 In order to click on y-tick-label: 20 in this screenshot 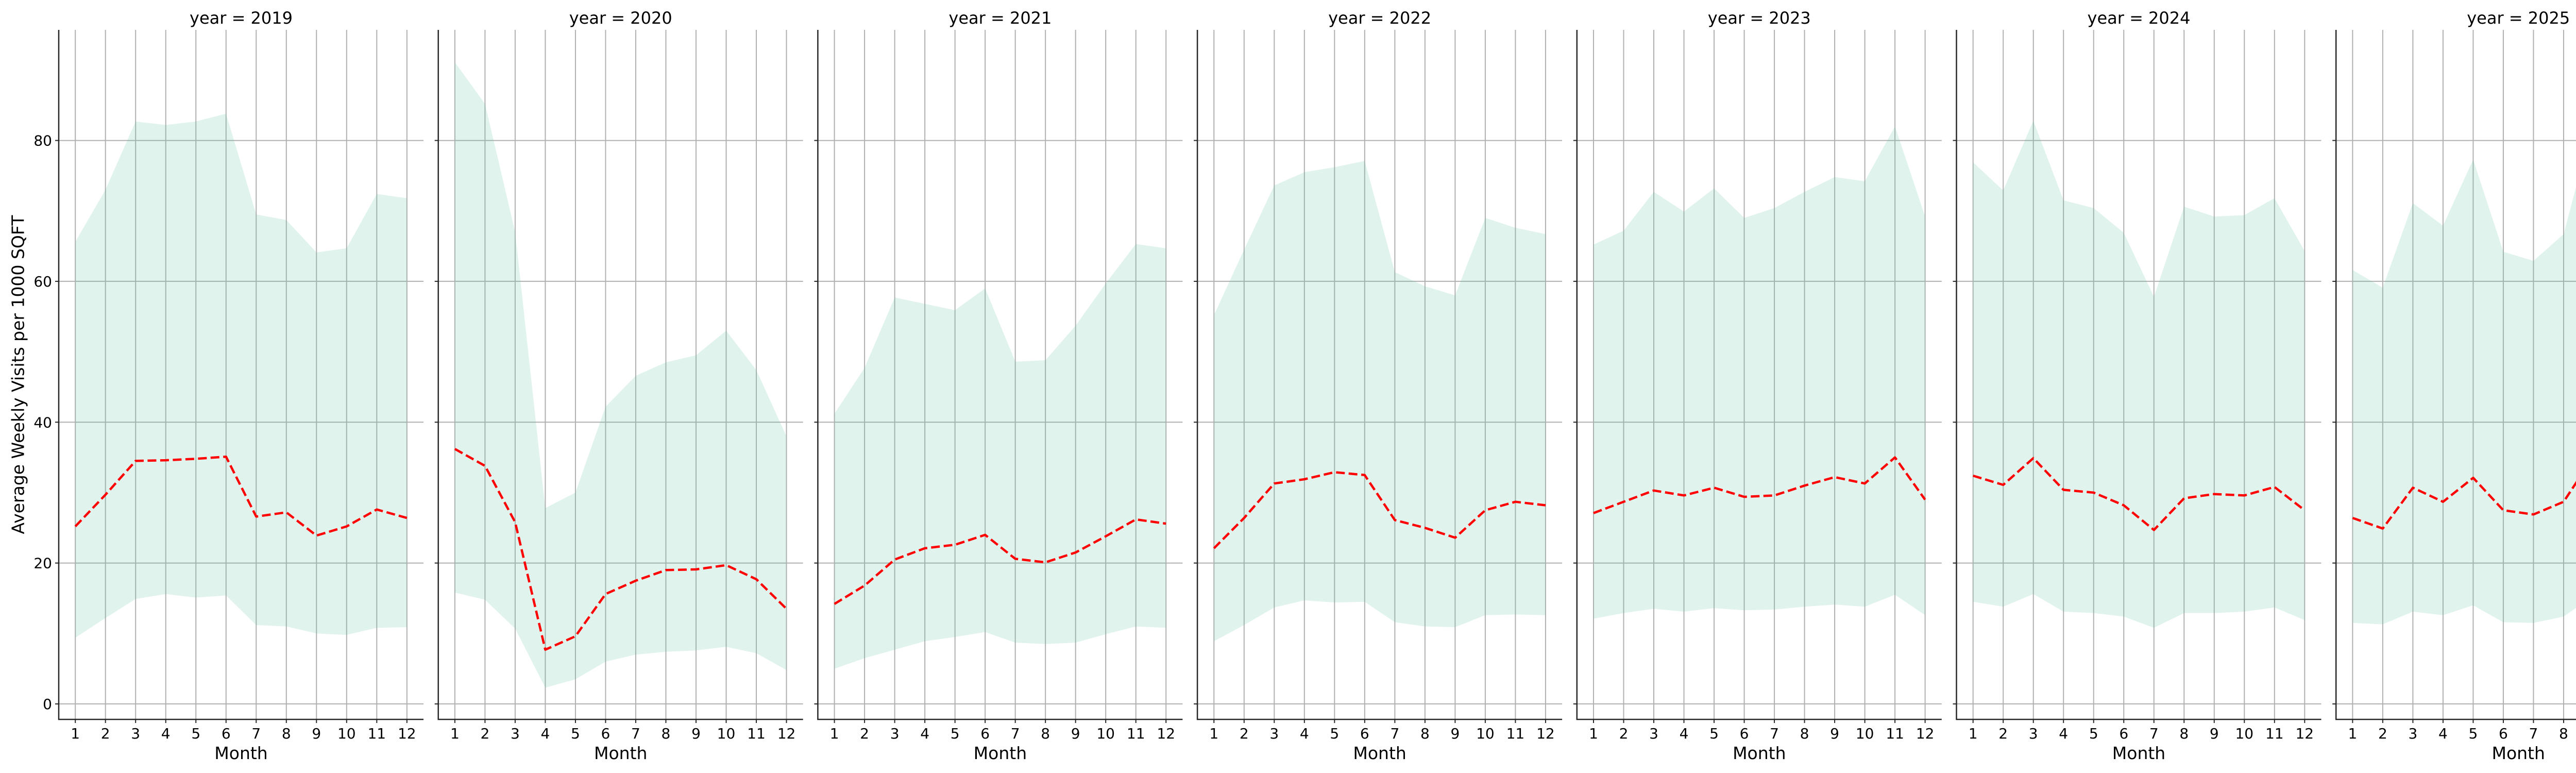, I will do `click(43, 563)`.